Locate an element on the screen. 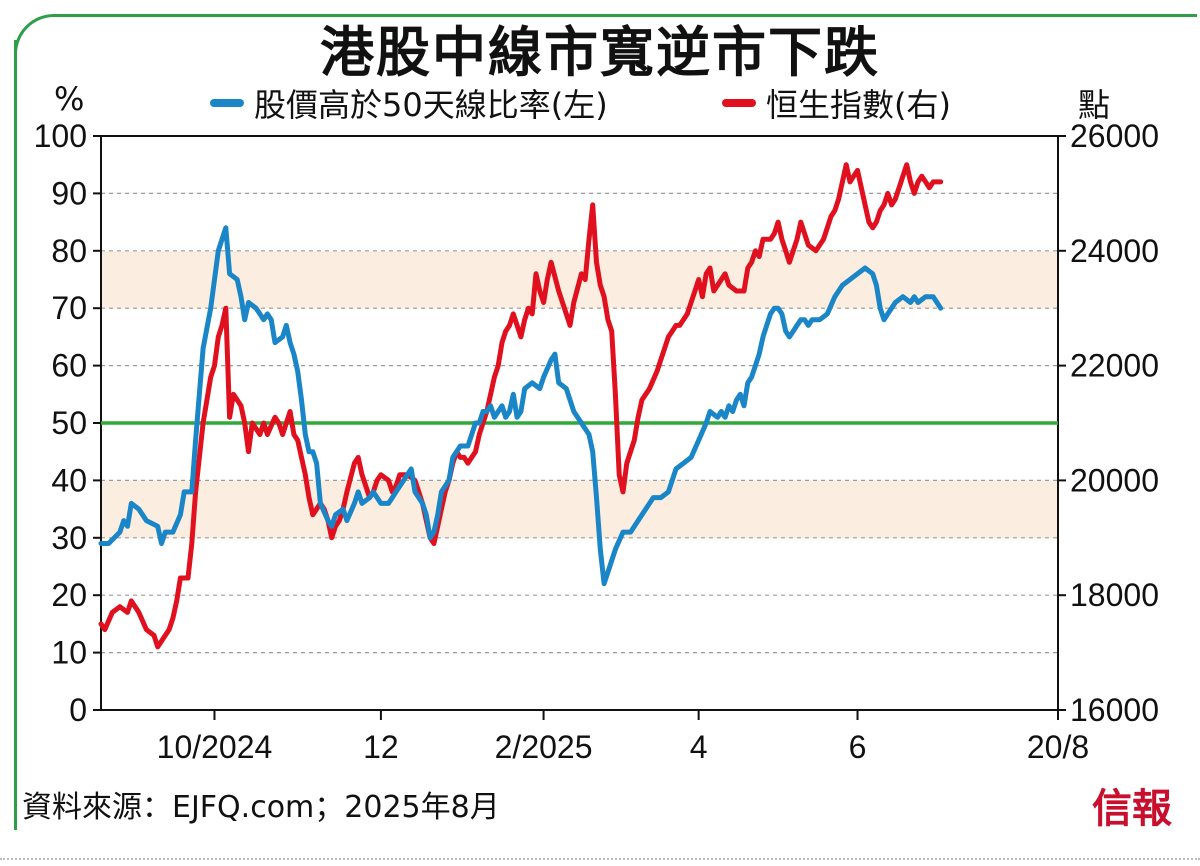  right-tick-label-18000: 18000 is located at coordinates (1114, 595).